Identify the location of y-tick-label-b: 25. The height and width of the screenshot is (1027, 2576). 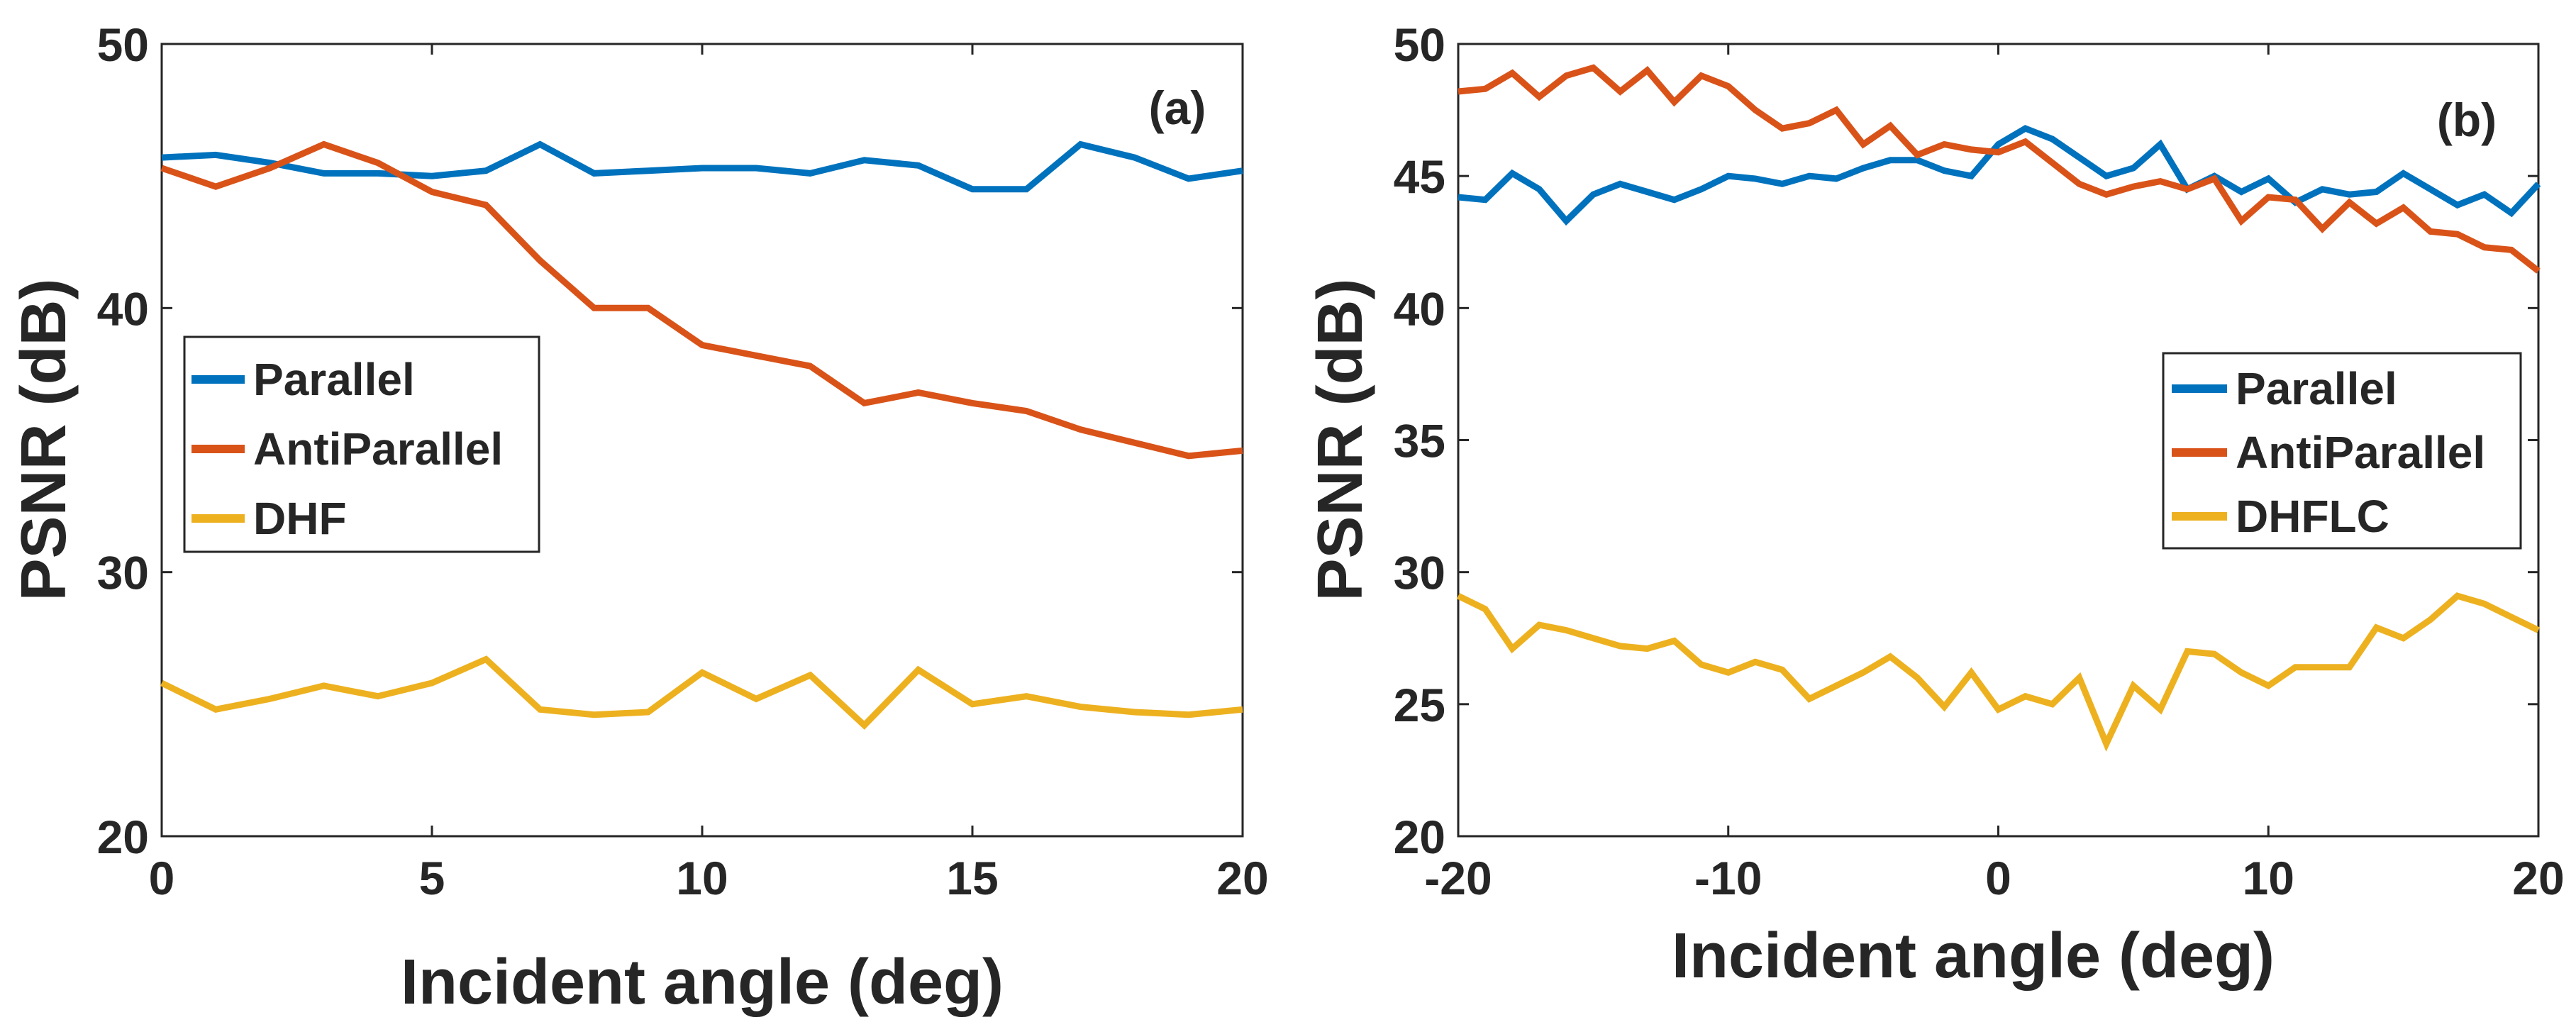
(1419, 705).